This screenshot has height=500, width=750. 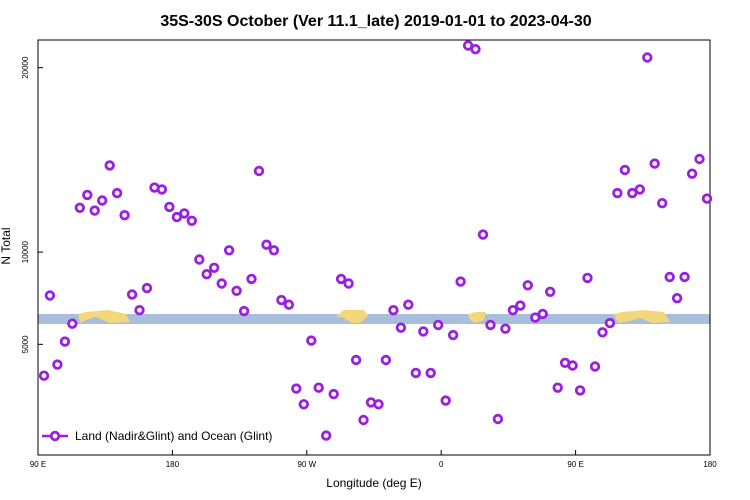 What do you see at coordinates (575, 464) in the screenshot?
I see `x-tick-label-4: 90 E` at bounding box center [575, 464].